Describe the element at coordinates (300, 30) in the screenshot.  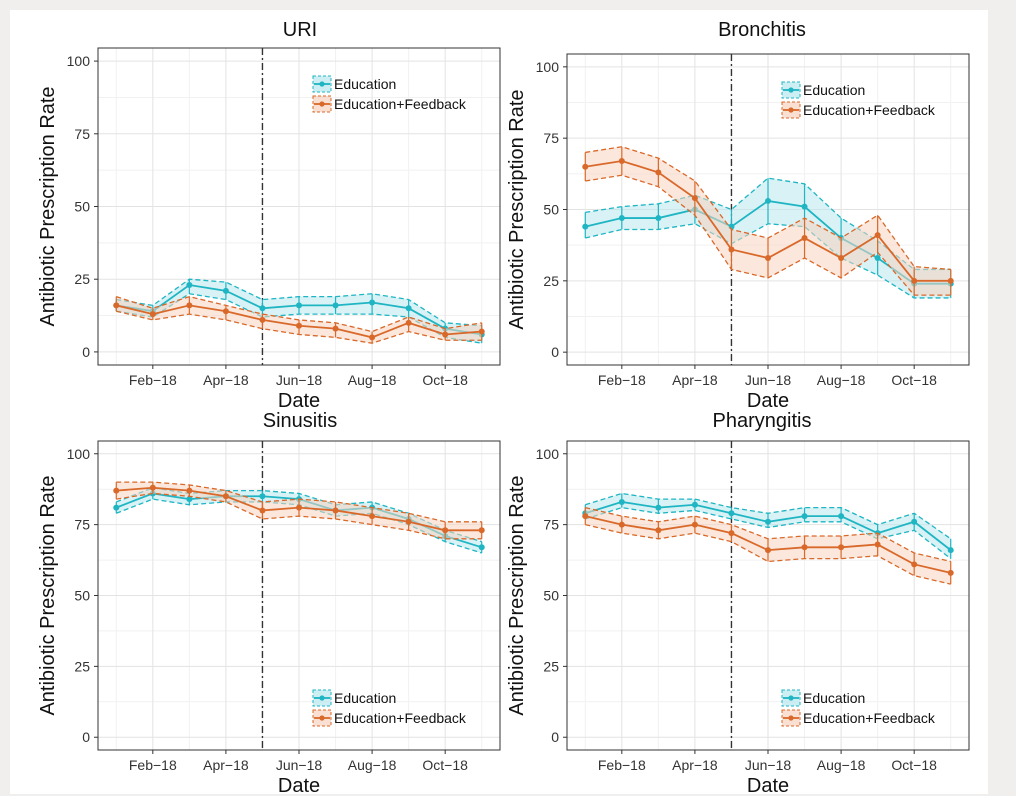
I see `panel-title: URI` at that location.